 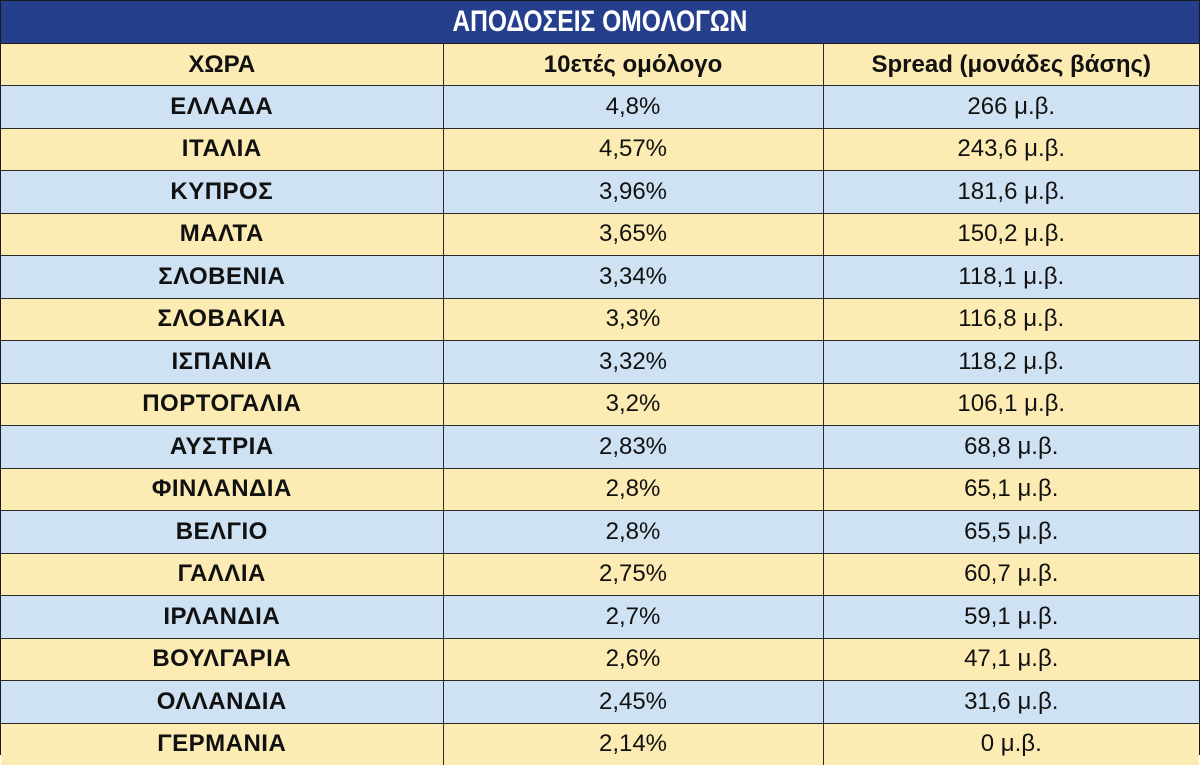 I want to click on yield-cell: 3,3%, so click(x=633, y=319).